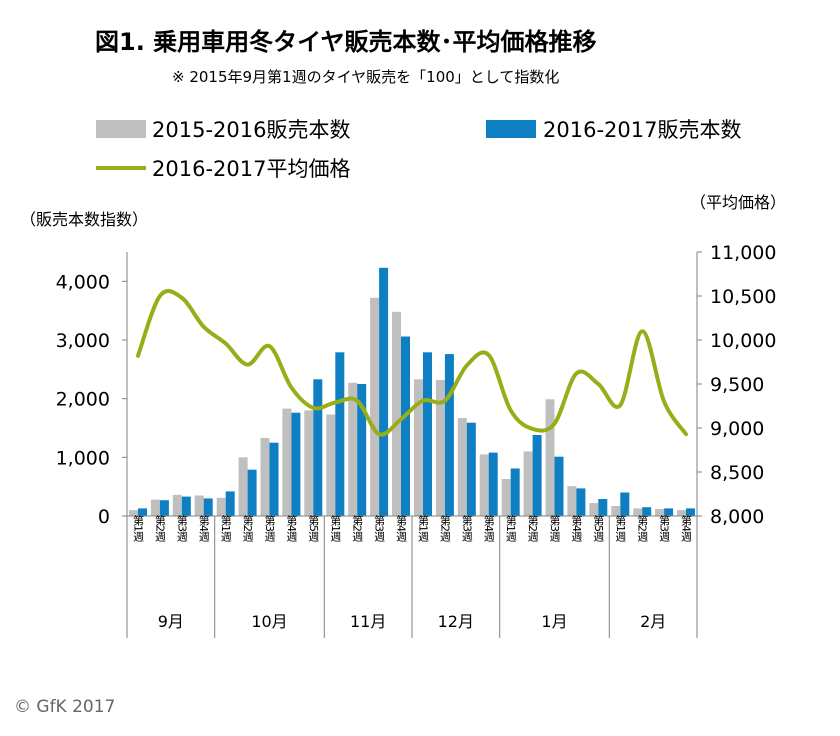  I want to click on right-tick-label: 8,500, so click(737, 473).